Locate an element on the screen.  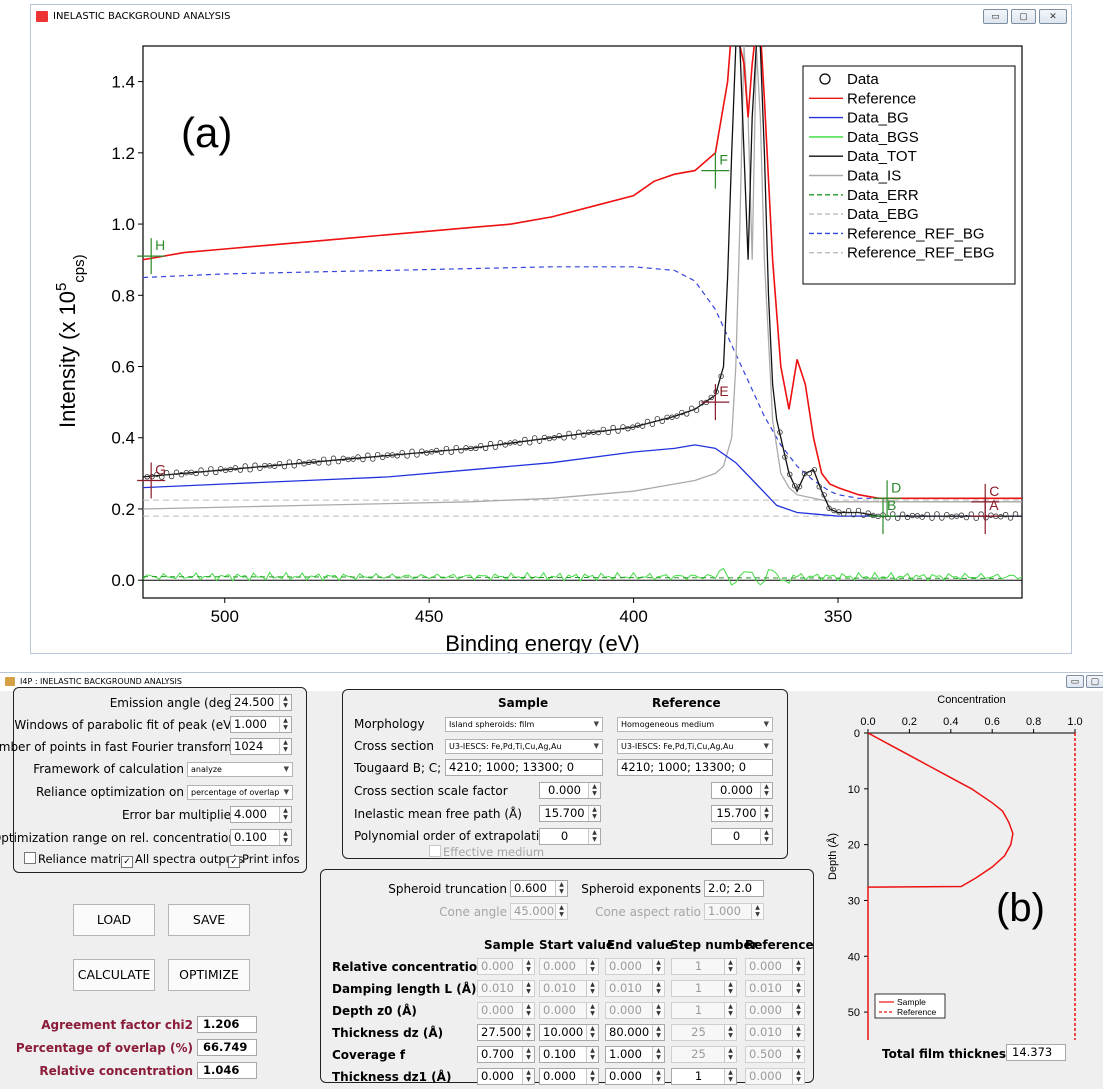
reference-morphology-select: Homogeneous medium ▼ is located at coordinates (695, 724).